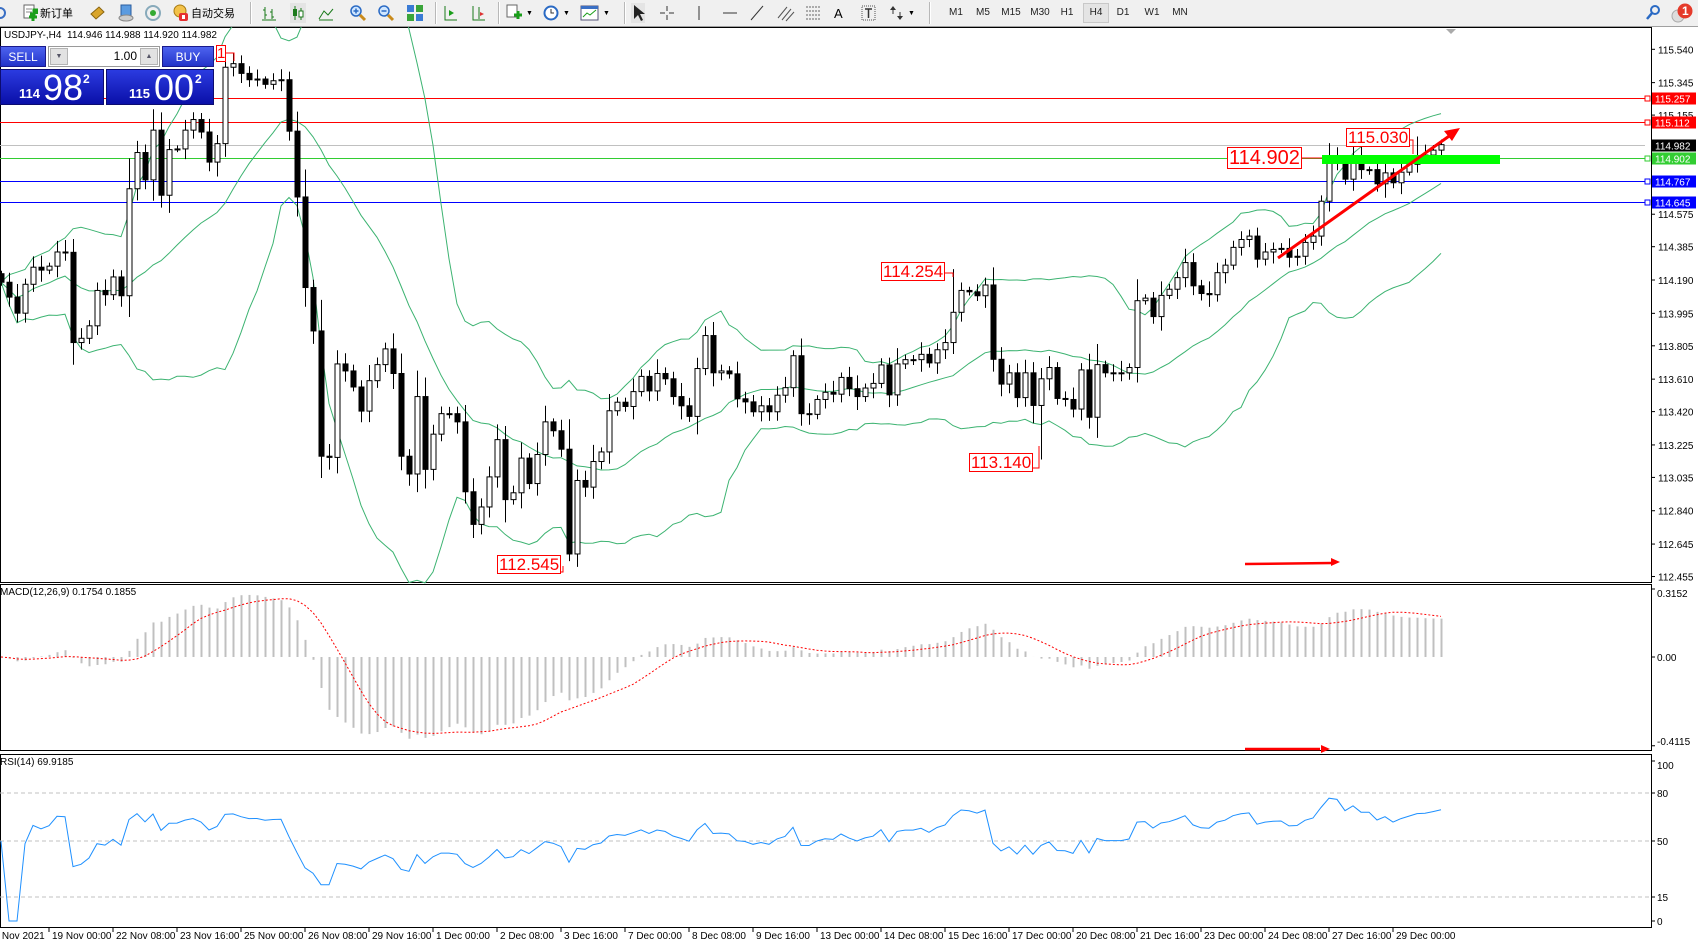 Image resolution: width=1698 pixels, height=942 pixels. What do you see at coordinates (1451, 31) in the screenshot?
I see `chart-shift-marker-icon` at bounding box center [1451, 31].